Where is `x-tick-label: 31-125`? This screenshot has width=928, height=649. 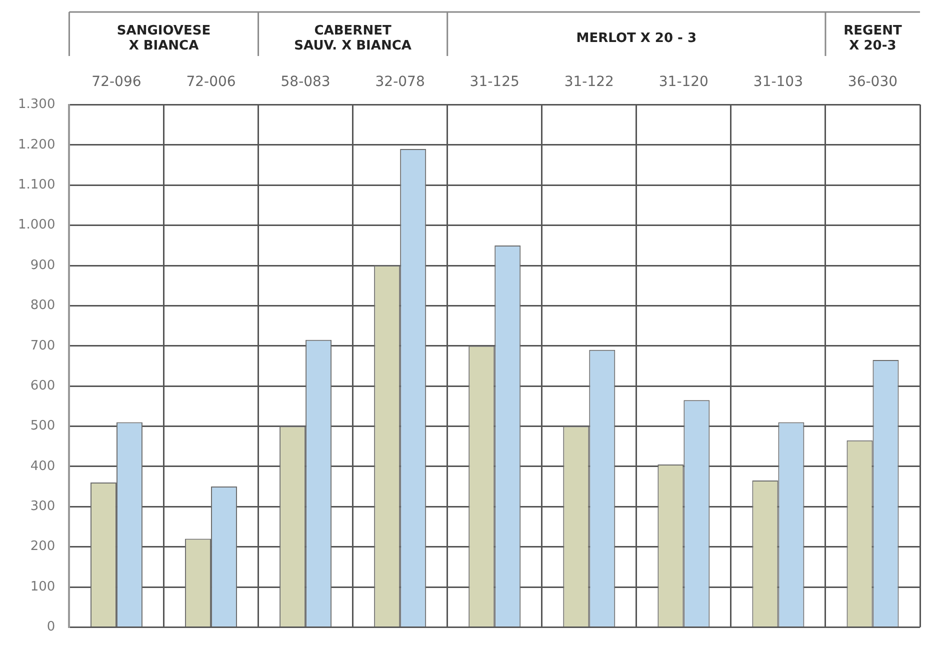 x-tick-label: 31-125 is located at coordinates (495, 82).